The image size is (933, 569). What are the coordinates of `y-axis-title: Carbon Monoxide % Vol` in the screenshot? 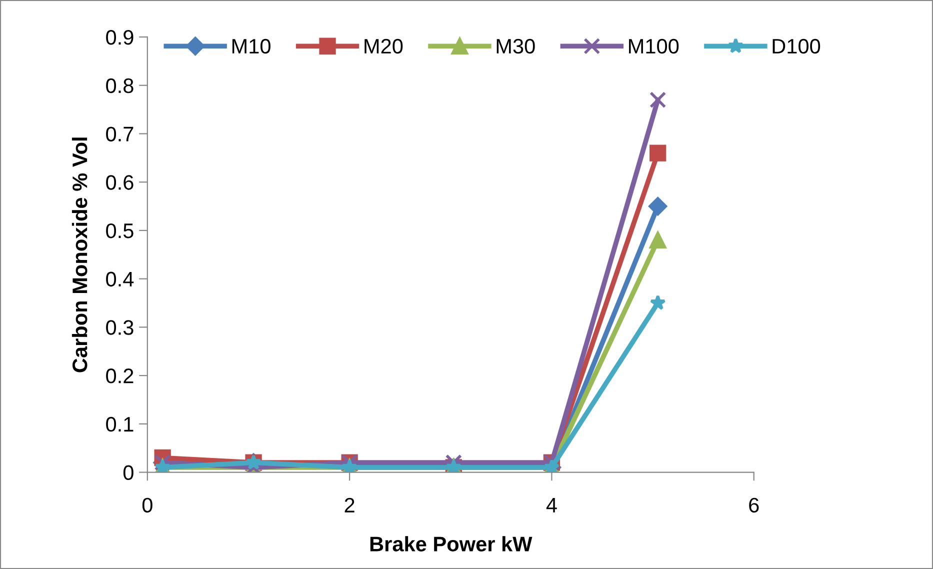 It's located at (80, 255).